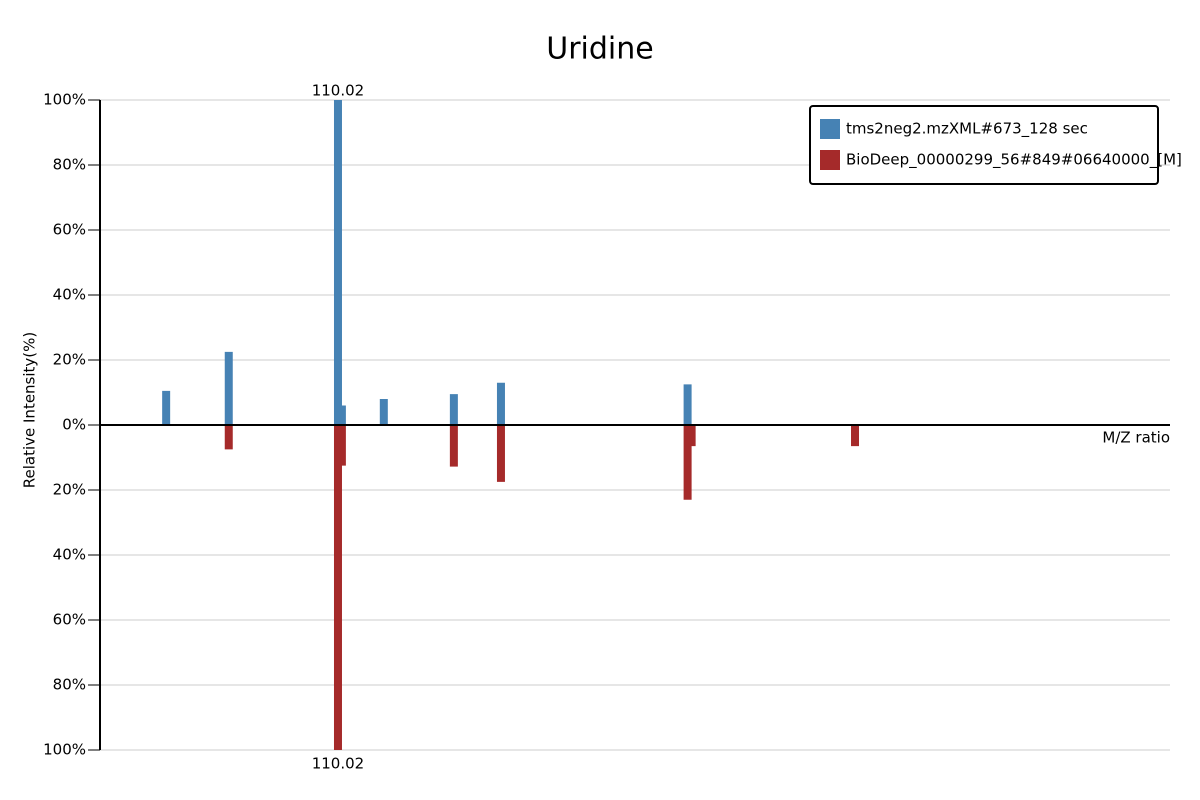 This screenshot has width=1200, height=800. I want to click on x-axis-label: M/Z ratio, so click(1136, 438).